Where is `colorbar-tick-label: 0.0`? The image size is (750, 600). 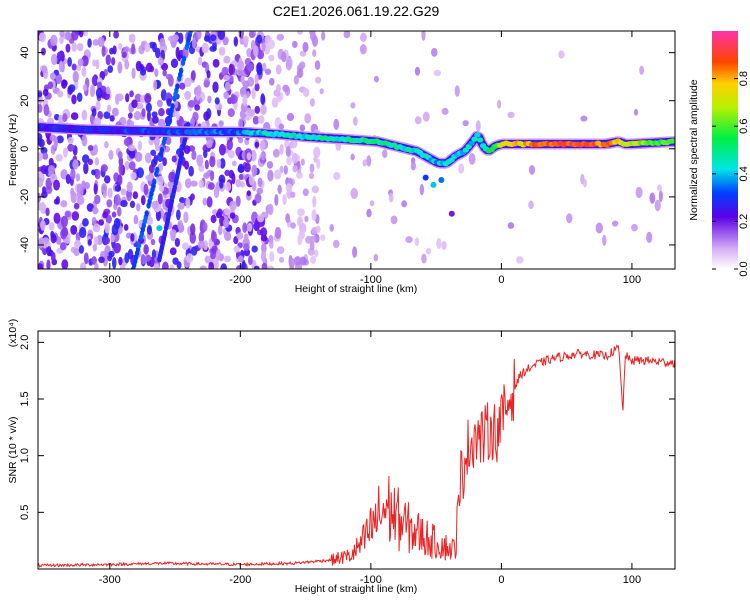
colorbar-tick-label: 0.0 is located at coordinates (744, 268).